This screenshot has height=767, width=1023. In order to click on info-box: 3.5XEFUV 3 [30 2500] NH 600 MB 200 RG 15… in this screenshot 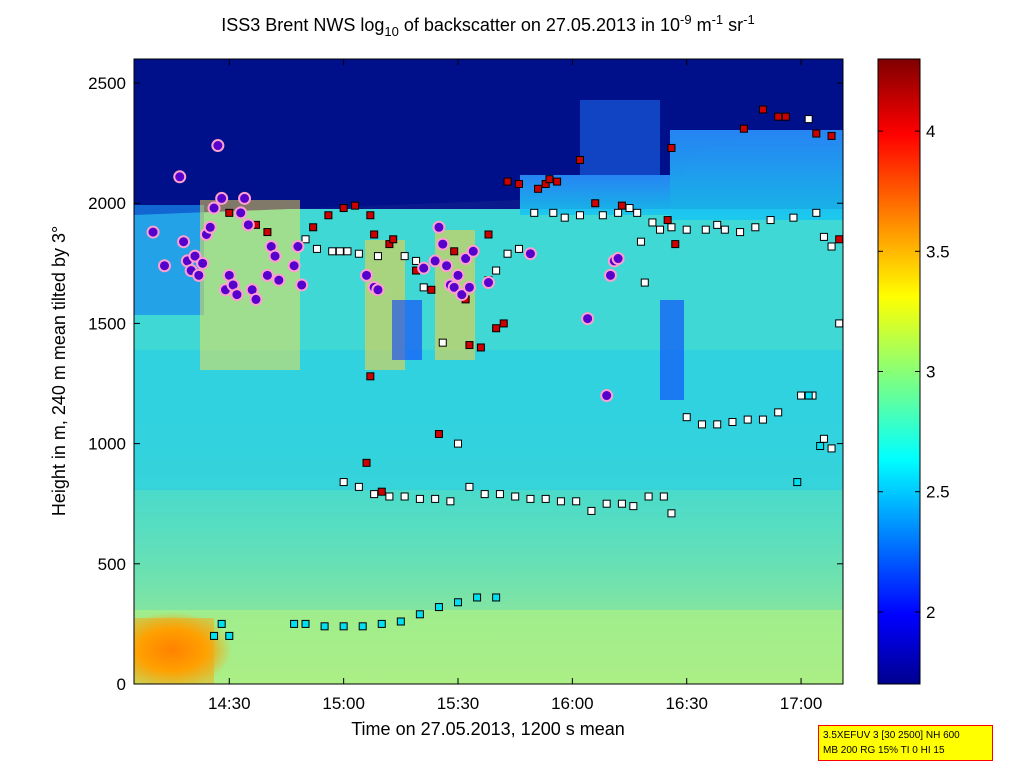, I will do `click(905, 743)`.